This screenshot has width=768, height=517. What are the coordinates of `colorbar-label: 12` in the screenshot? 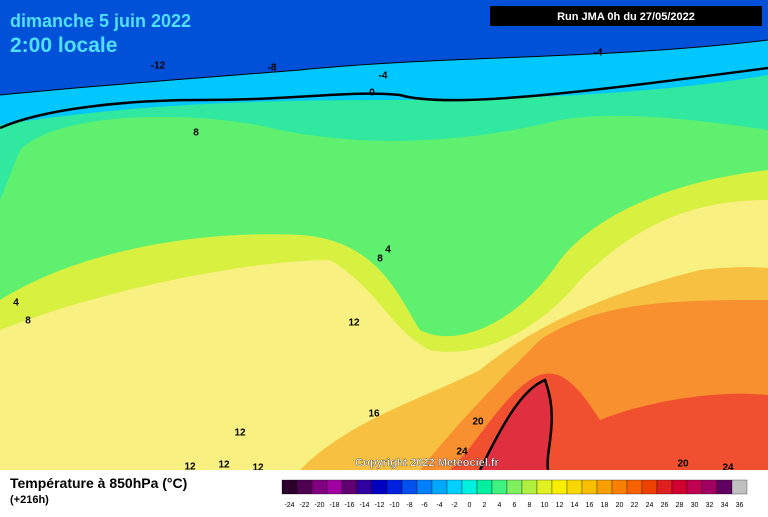 It's located at (560, 505).